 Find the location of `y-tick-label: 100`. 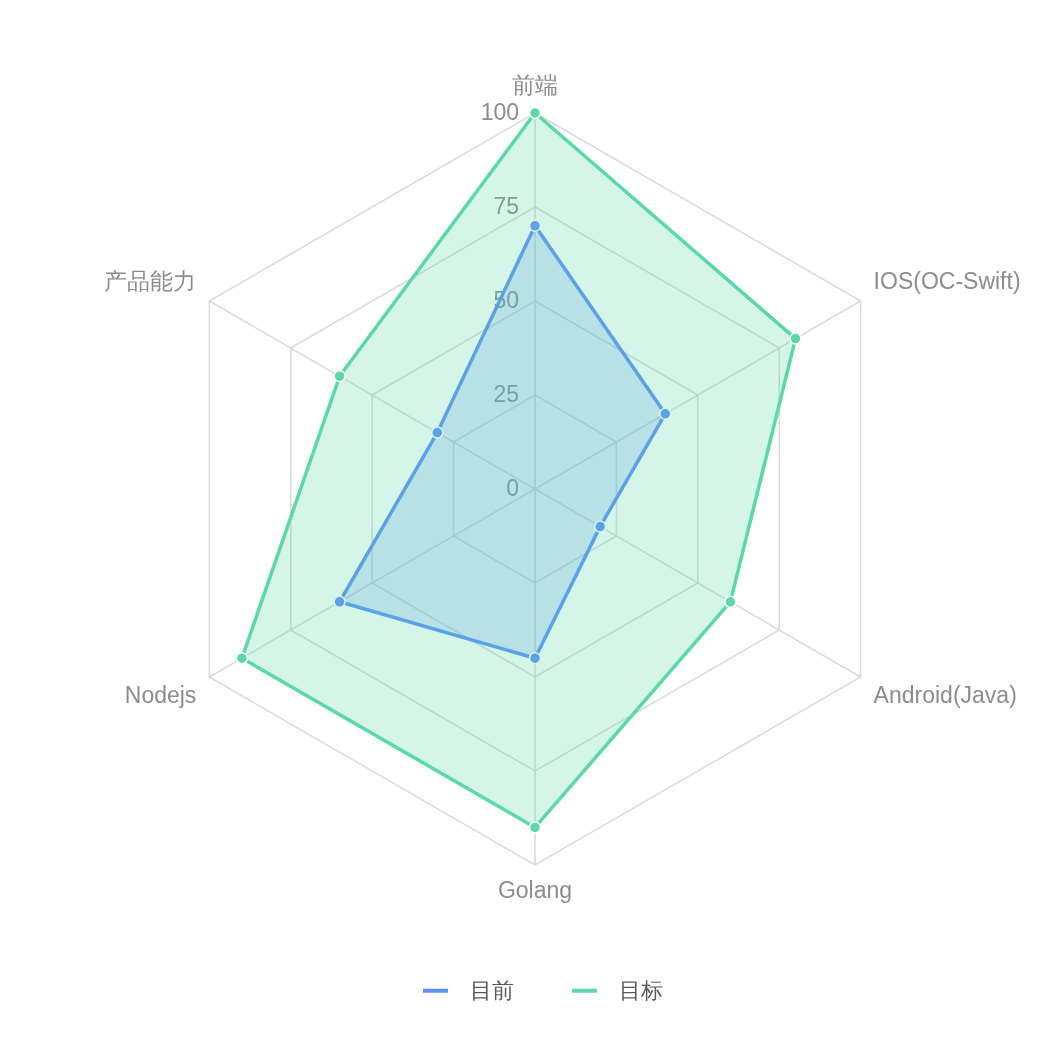

y-tick-label: 100 is located at coordinates (499, 112).